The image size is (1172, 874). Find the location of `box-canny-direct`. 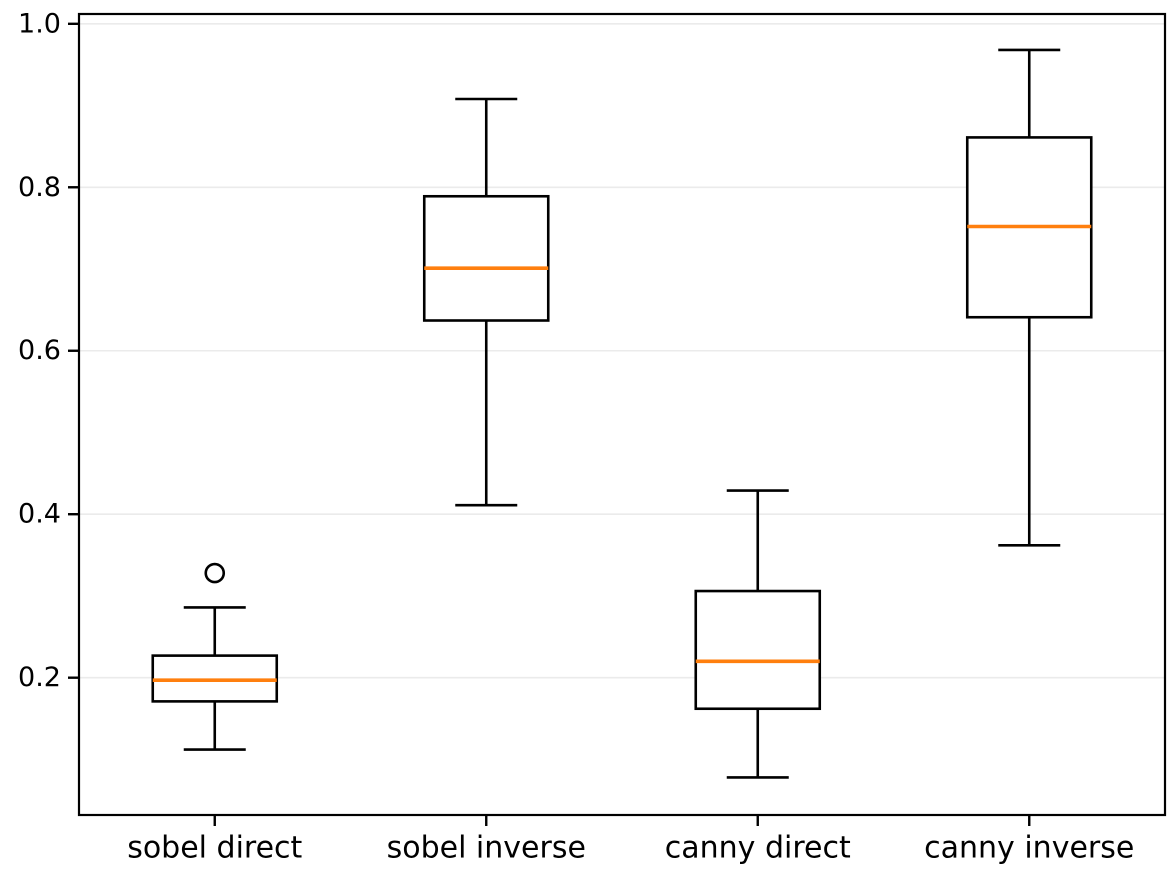

box-canny-direct is located at coordinates (758, 650).